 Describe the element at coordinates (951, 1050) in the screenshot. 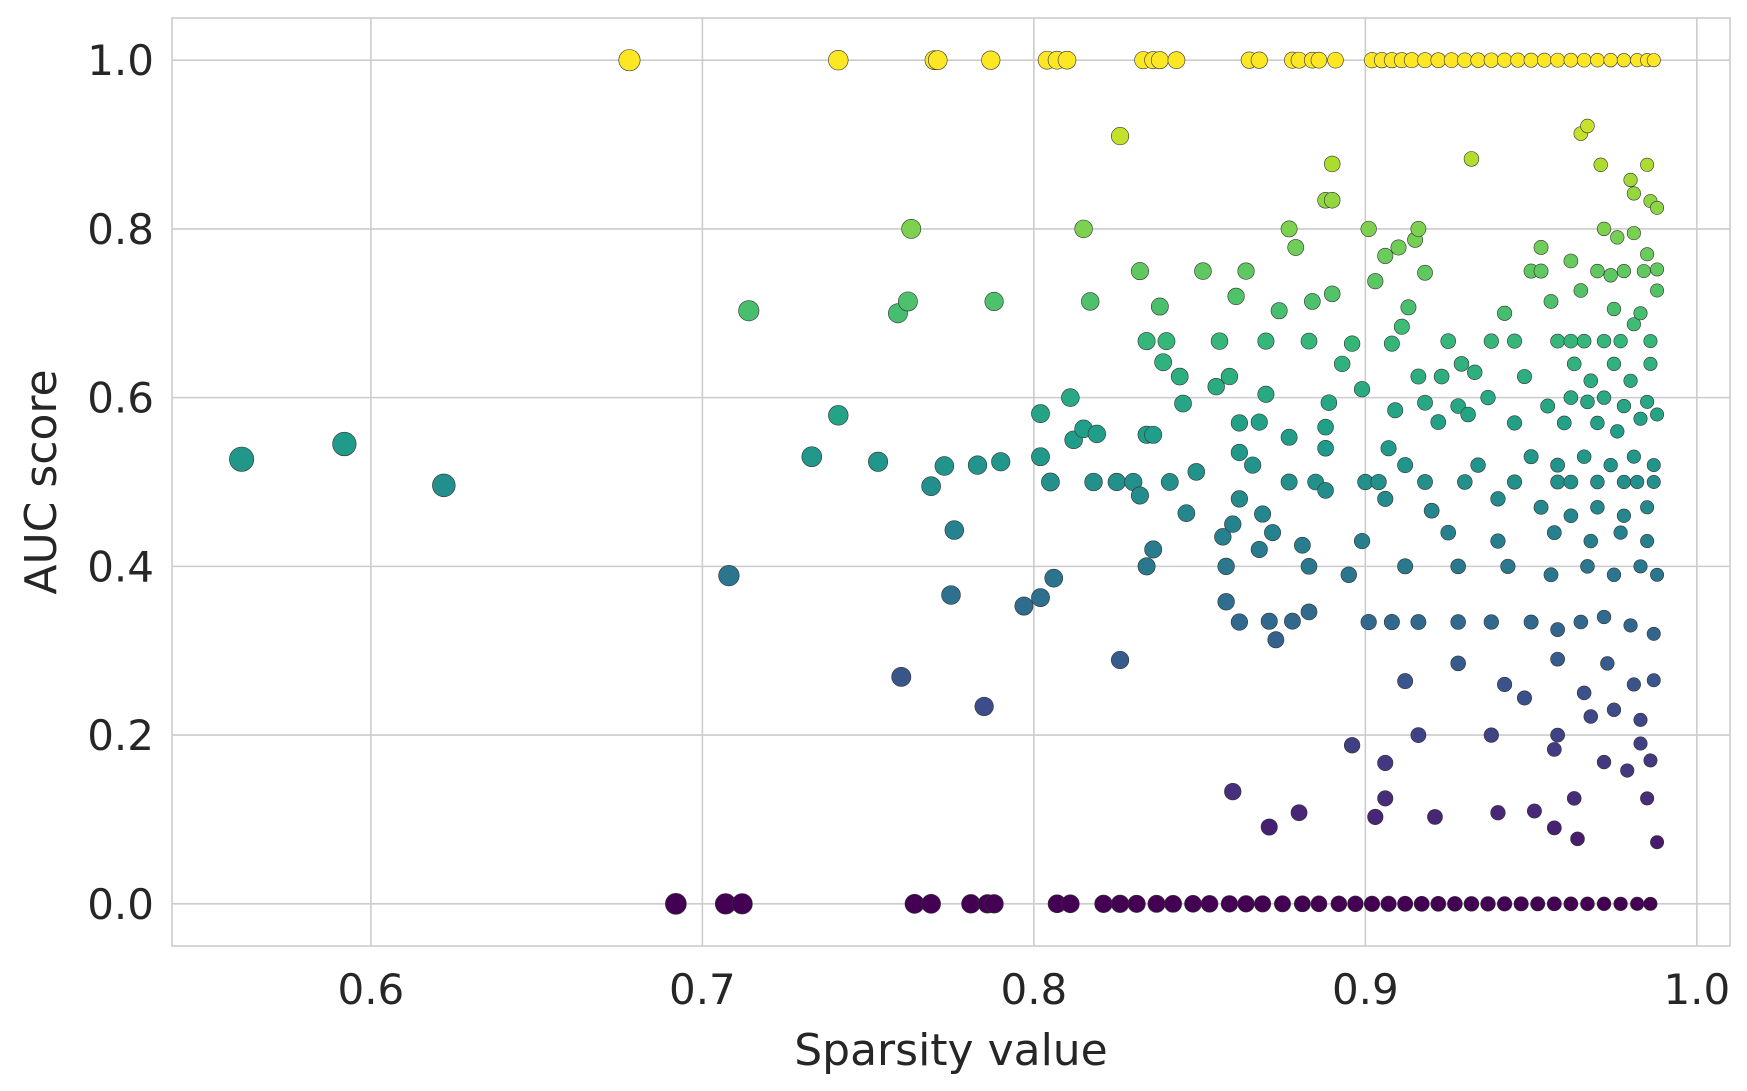

I see `x-axis-title: Sparsity value` at that location.